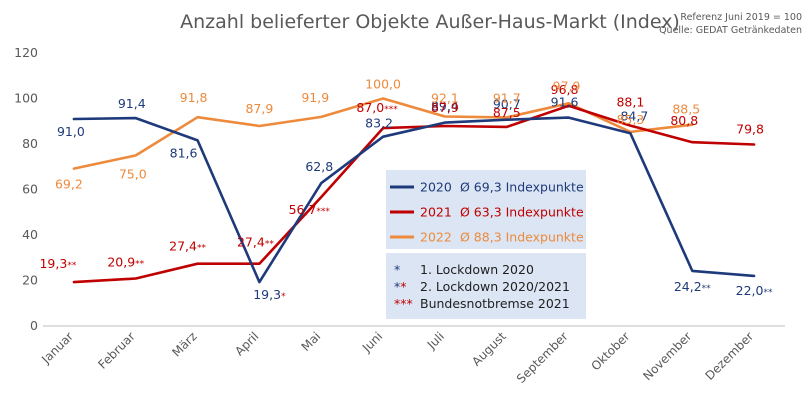 The width and height of the screenshot is (809, 400). I want to click on data-label: 79,8, so click(750, 128).